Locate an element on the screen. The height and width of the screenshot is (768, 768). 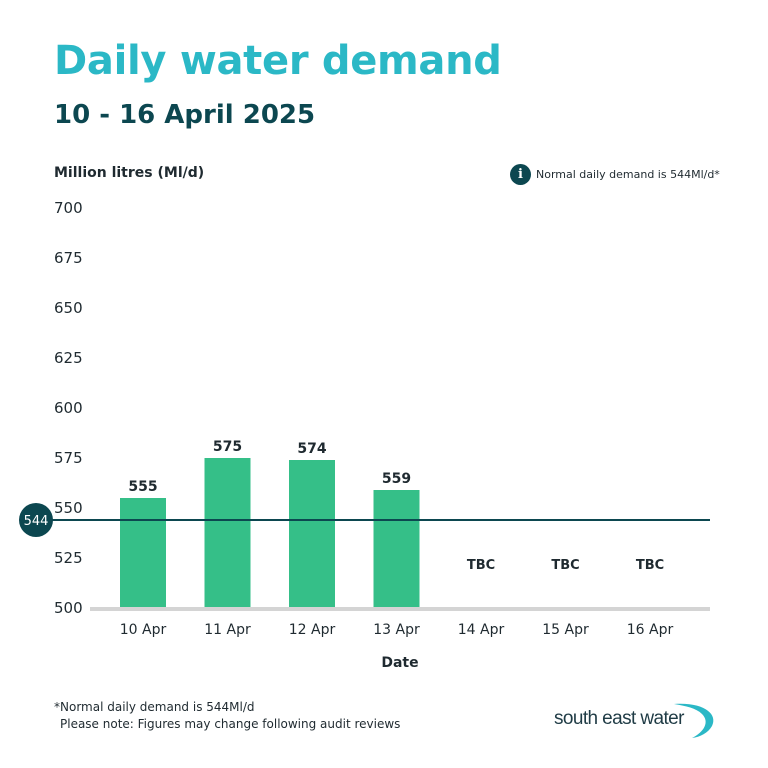
normal-demand-note: i Normal daily demand is 544Ml/d* is located at coordinates (615, 174).